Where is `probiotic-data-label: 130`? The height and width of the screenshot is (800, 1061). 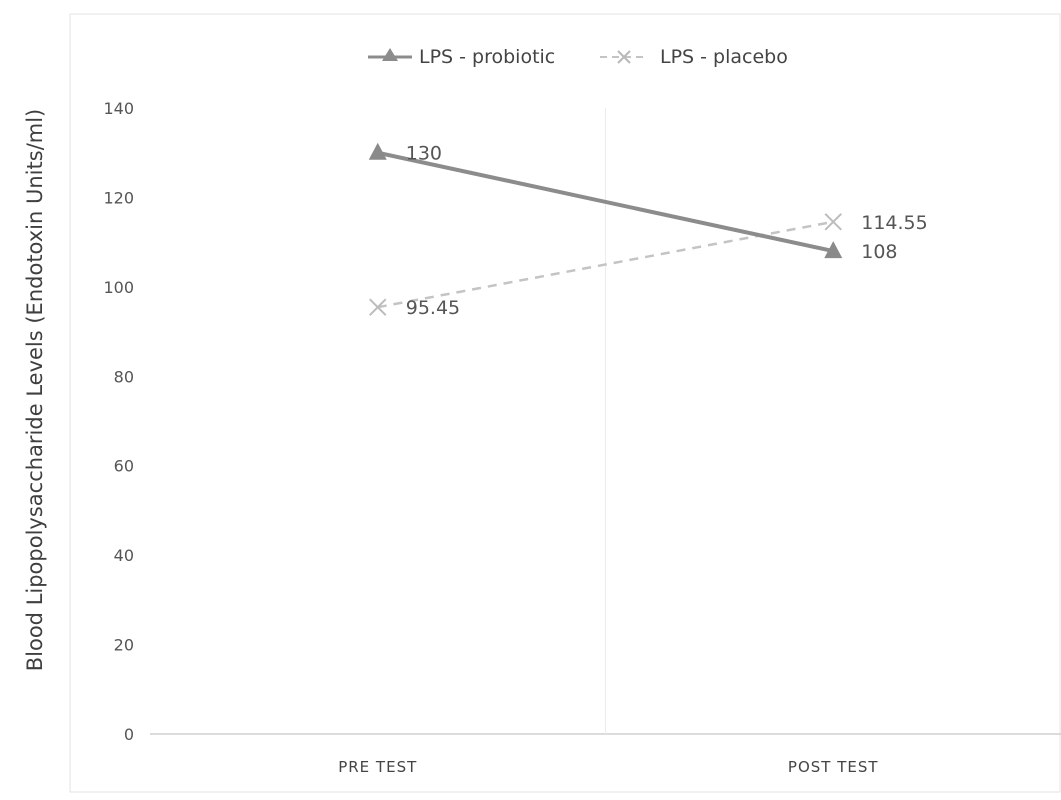
probiotic-data-label: 130 is located at coordinates (424, 154).